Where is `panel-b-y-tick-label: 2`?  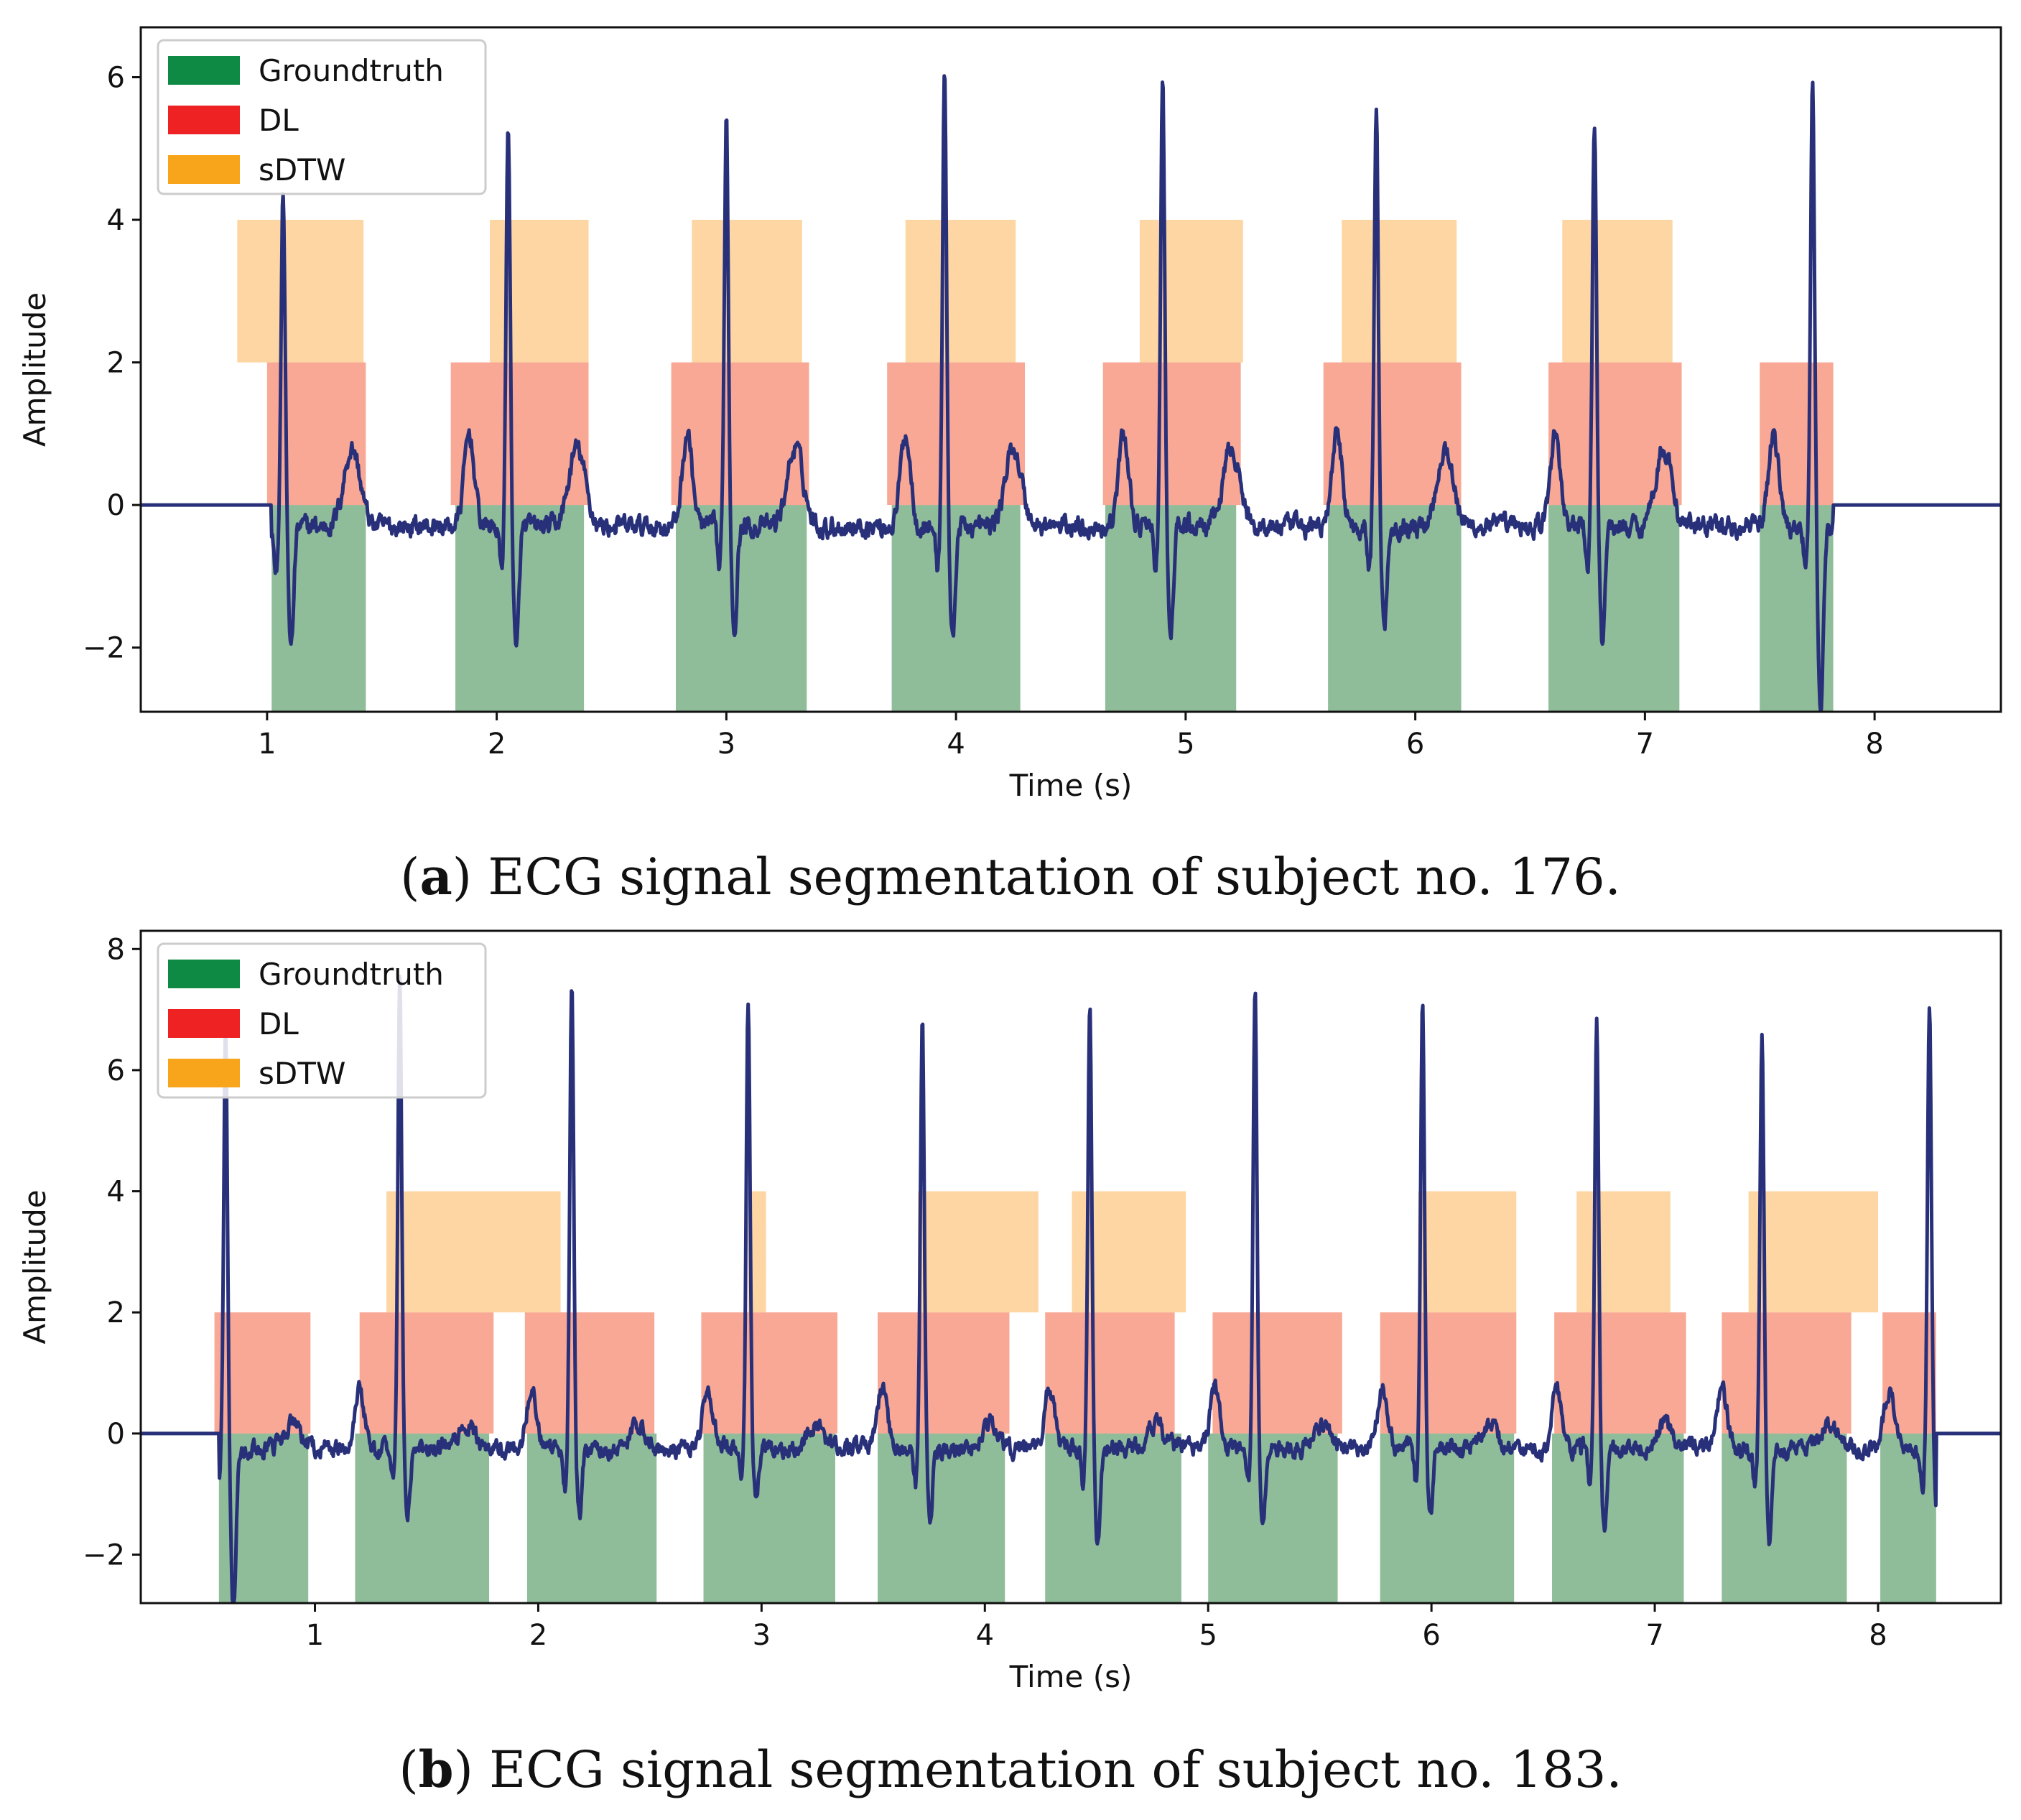
panel-b-y-tick-label: 2 is located at coordinates (116, 1312).